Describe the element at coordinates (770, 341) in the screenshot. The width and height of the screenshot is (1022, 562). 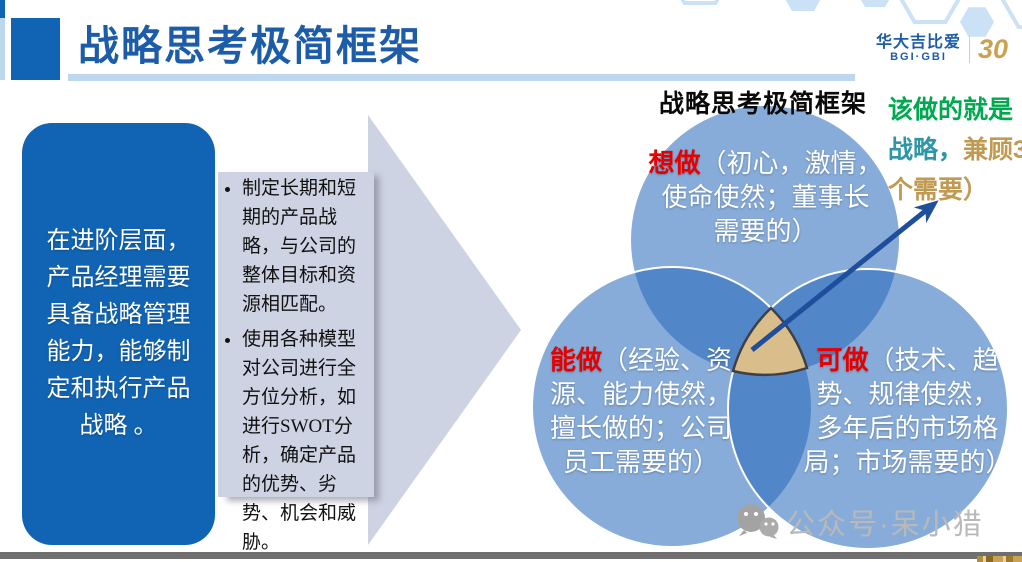
I see `venn-center-shape` at that location.